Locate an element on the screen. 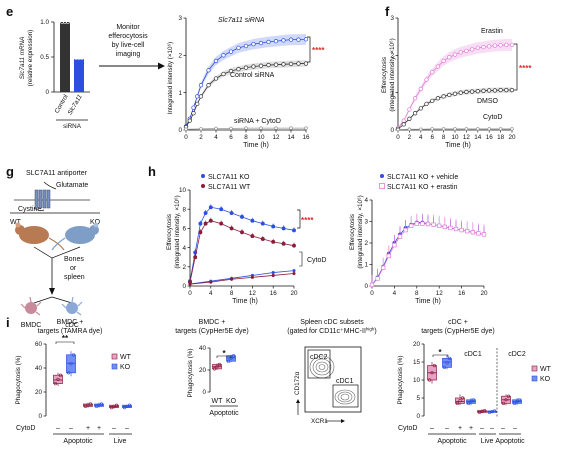 The image size is (566, 455). e-bar-group-label: siRNA is located at coordinates (72, 126).